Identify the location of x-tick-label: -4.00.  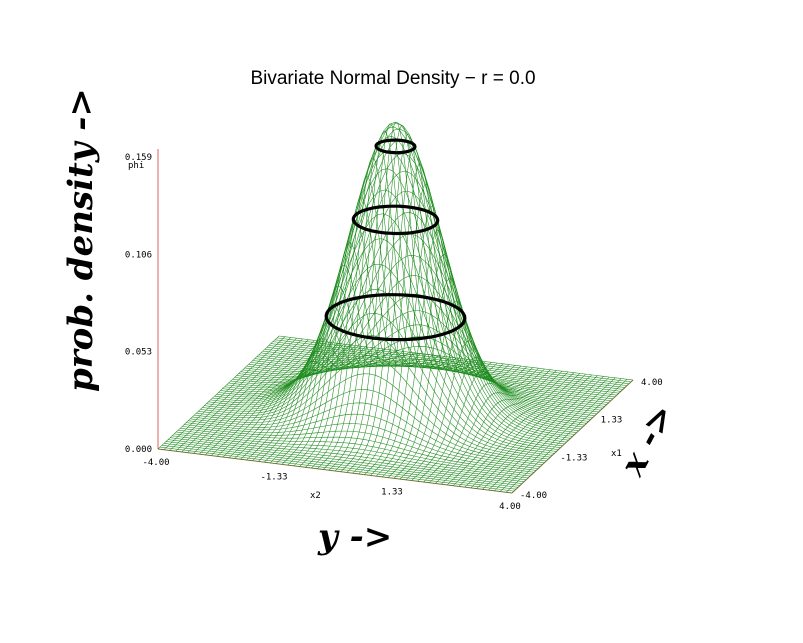
(155, 463).